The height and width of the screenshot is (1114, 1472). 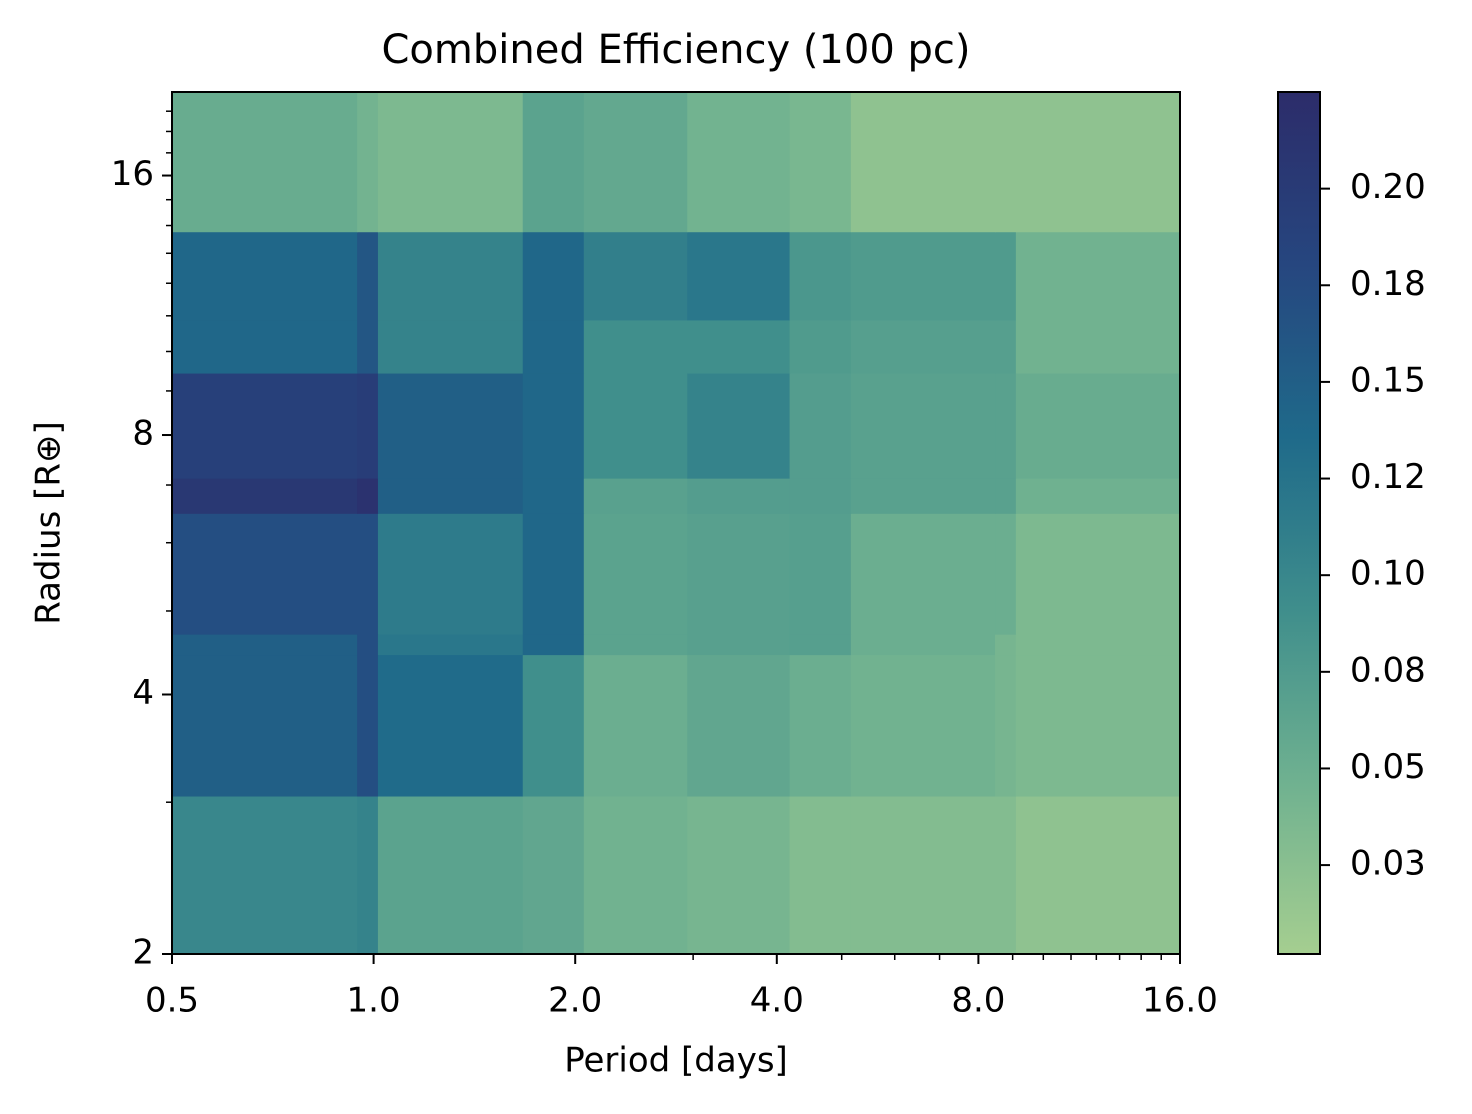 What do you see at coordinates (172, 1001) in the screenshot?
I see `x-tick-label: 0.5` at bounding box center [172, 1001].